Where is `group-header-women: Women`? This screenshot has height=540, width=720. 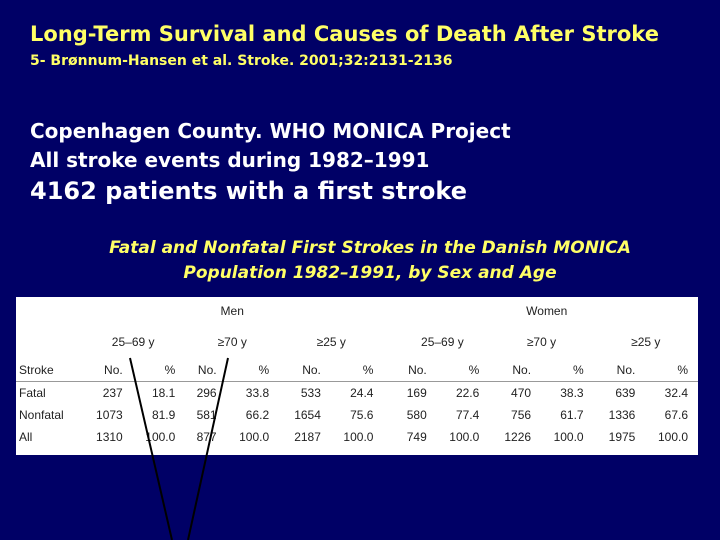
group-header-women: Women is located at coordinates (547, 311).